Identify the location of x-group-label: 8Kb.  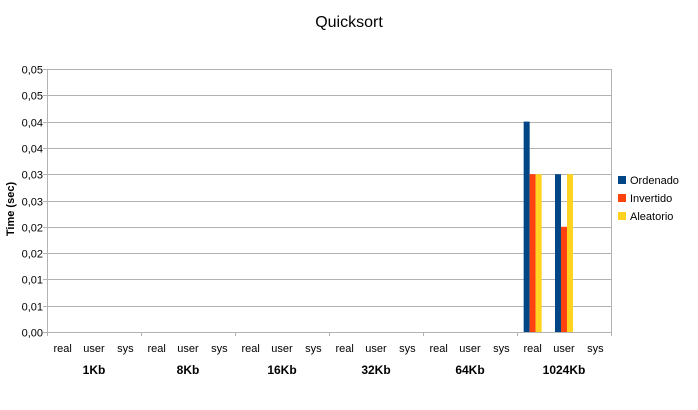
(188, 370).